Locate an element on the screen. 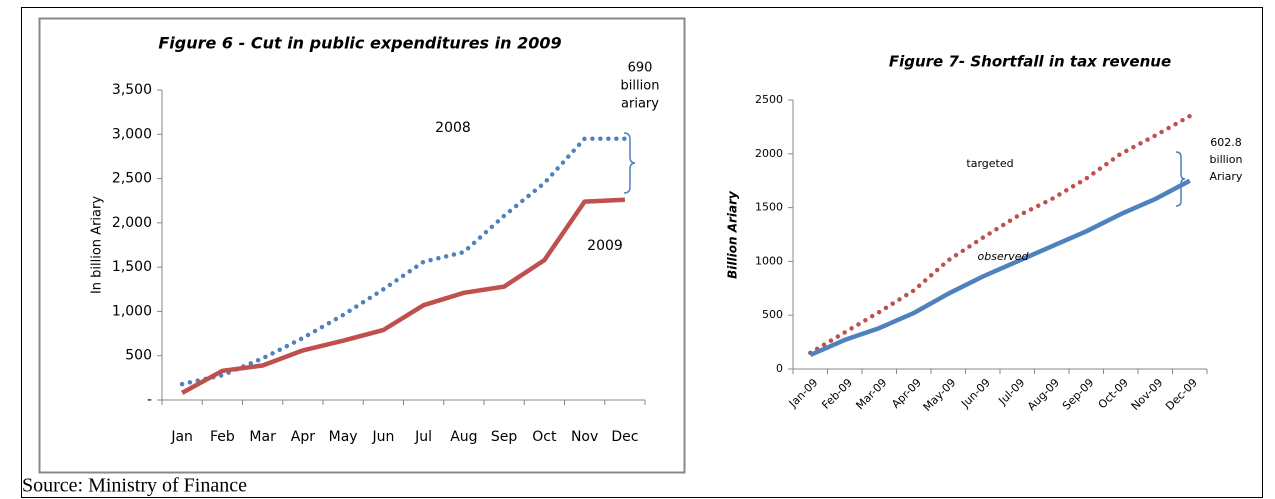  x-tick-label: Oct is located at coordinates (544, 437).